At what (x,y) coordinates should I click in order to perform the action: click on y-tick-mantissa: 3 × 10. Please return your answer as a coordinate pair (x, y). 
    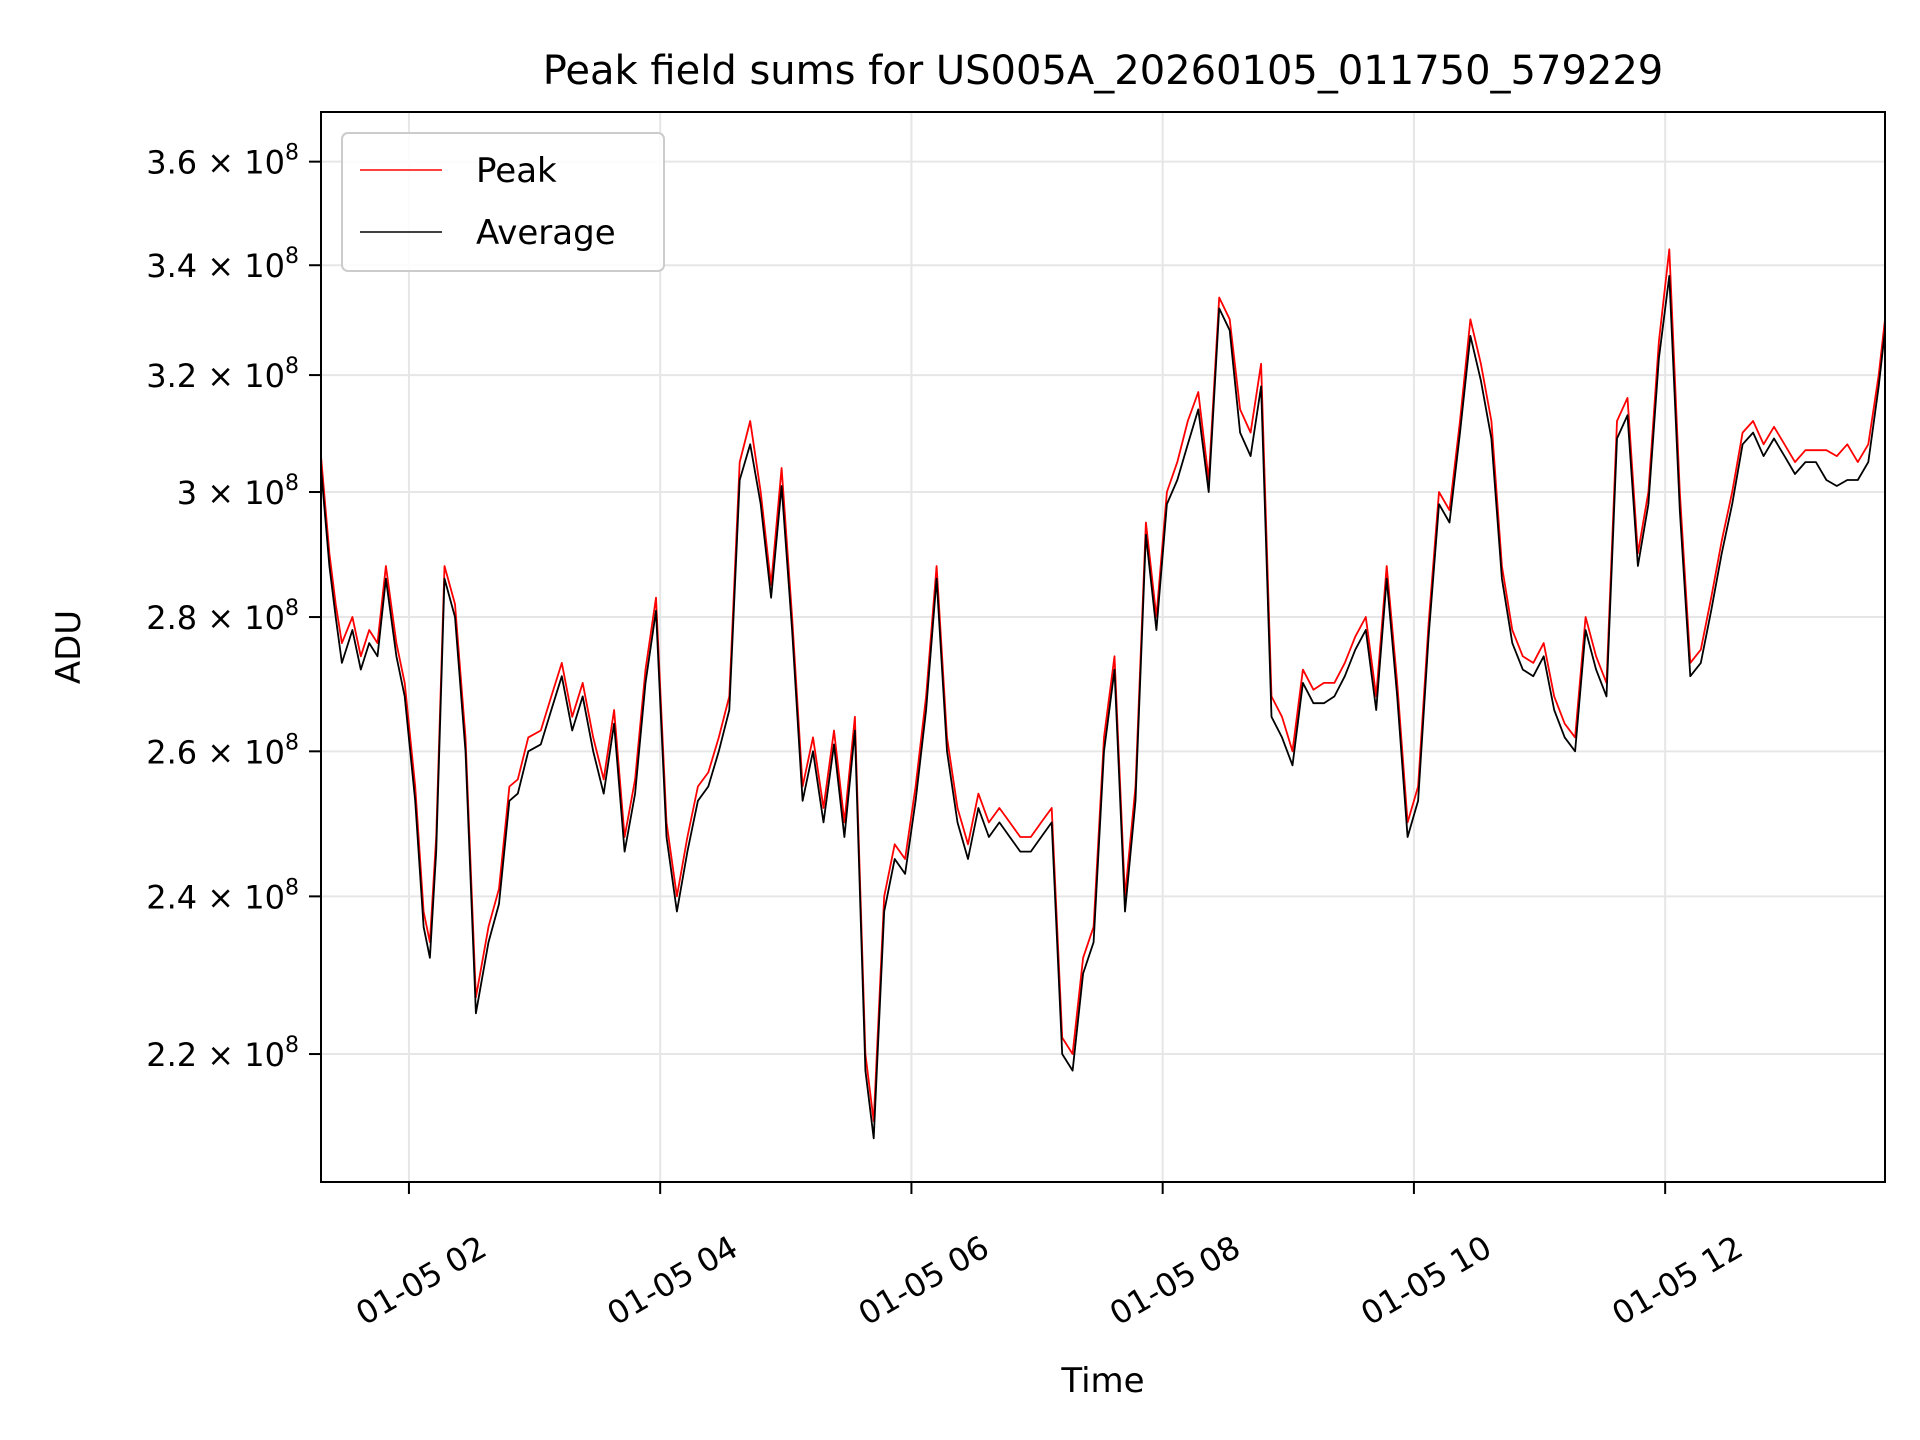
    Looking at the image, I should click on (231, 493).